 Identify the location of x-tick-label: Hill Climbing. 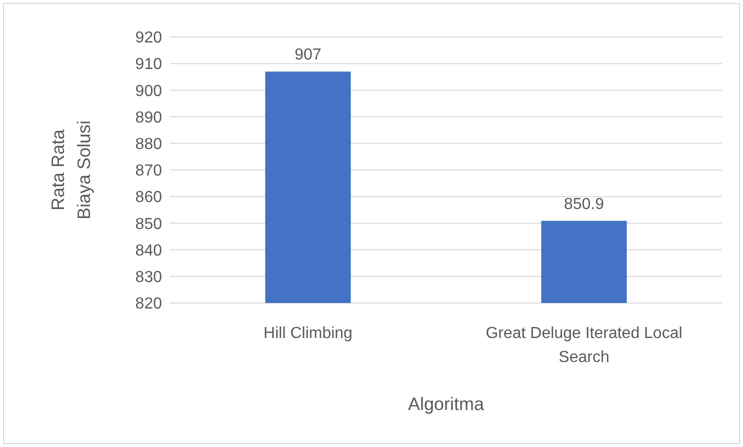
(308, 333).